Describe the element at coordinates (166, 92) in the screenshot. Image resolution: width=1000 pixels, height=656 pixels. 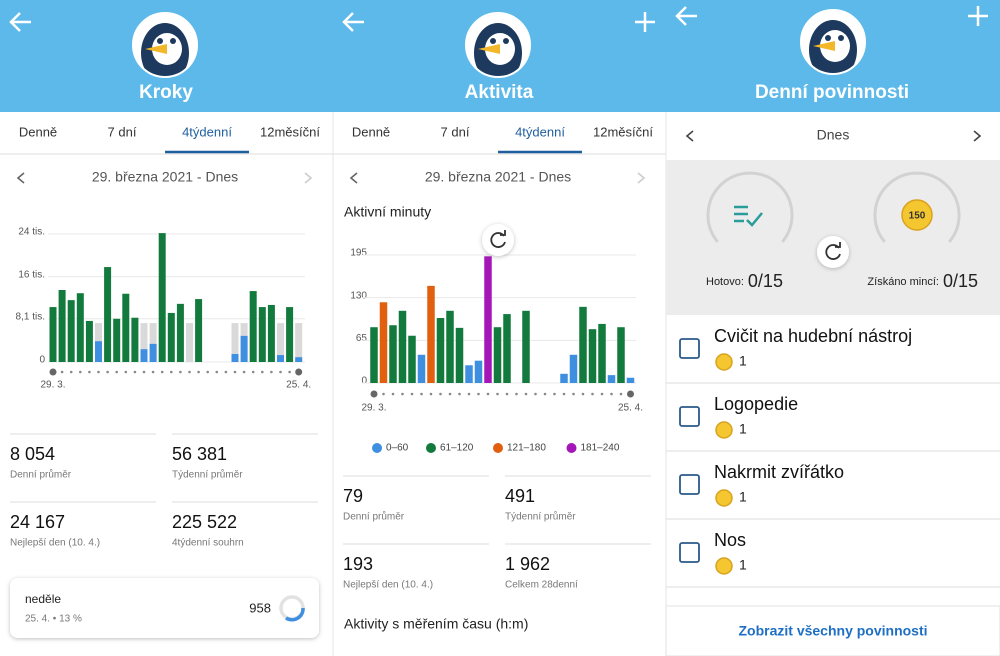
I see `screen-title: Kroky` at that location.